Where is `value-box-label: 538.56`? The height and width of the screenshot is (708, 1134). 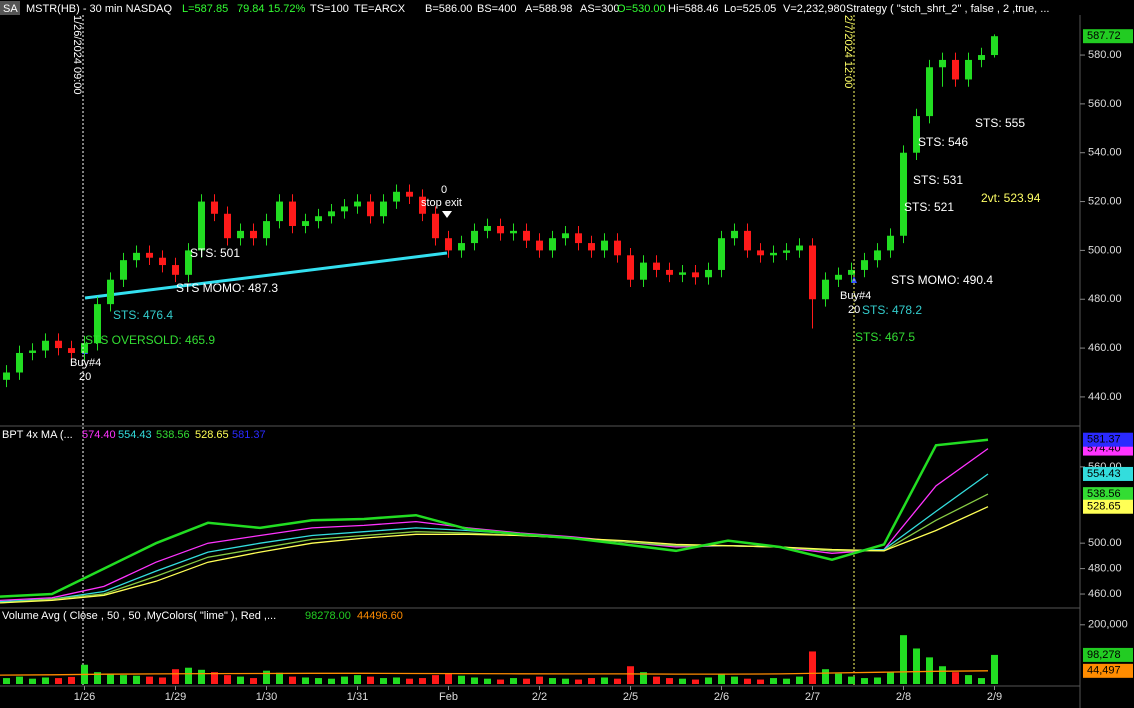
value-box-label: 538.56 is located at coordinates (1104, 494).